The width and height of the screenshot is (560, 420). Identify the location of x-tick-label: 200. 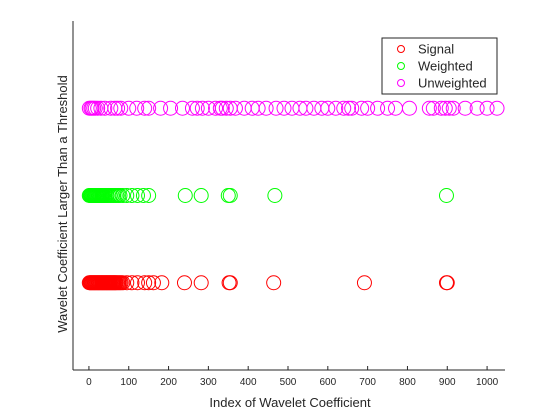
(168, 382).